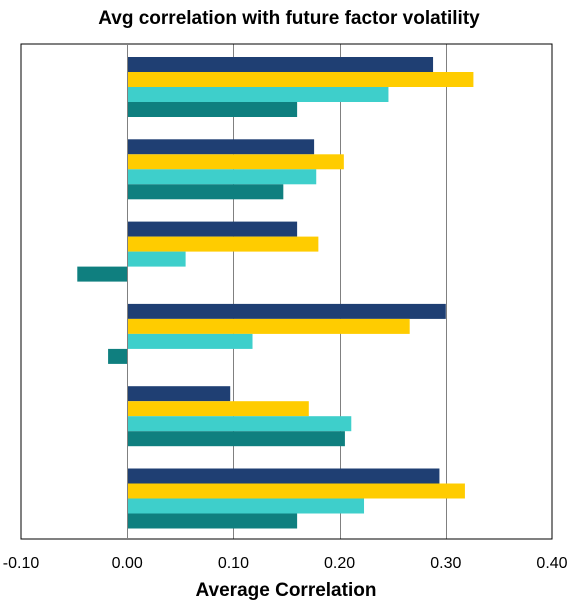 The height and width of the screenshot is (609, 578). I want to click on x-tick-label: 0.00, so click(127, 563).